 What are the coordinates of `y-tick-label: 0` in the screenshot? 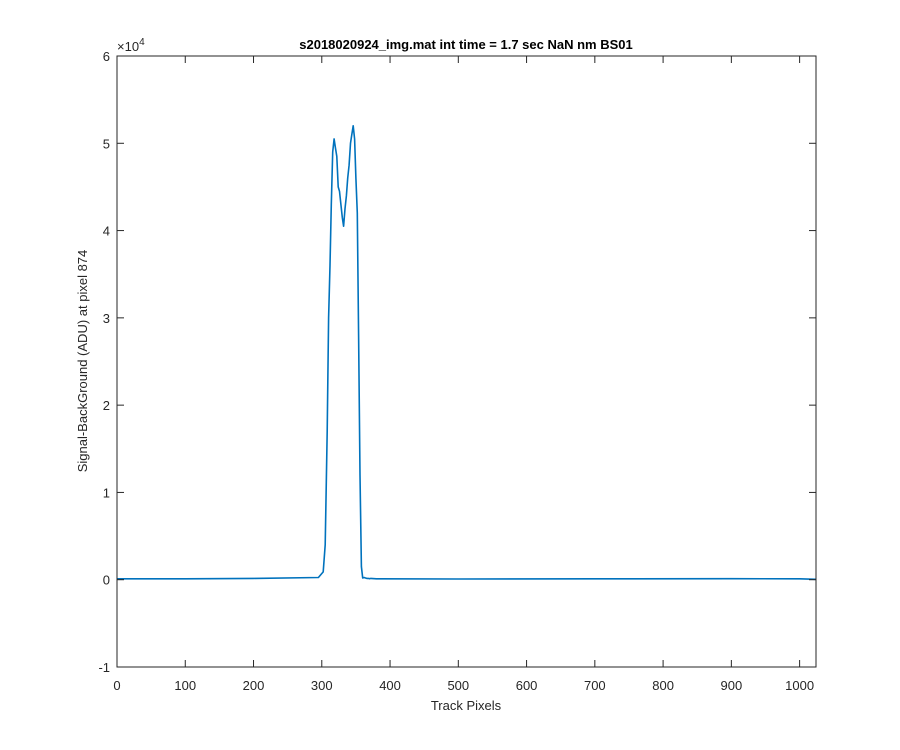 It's located at (106, 580).